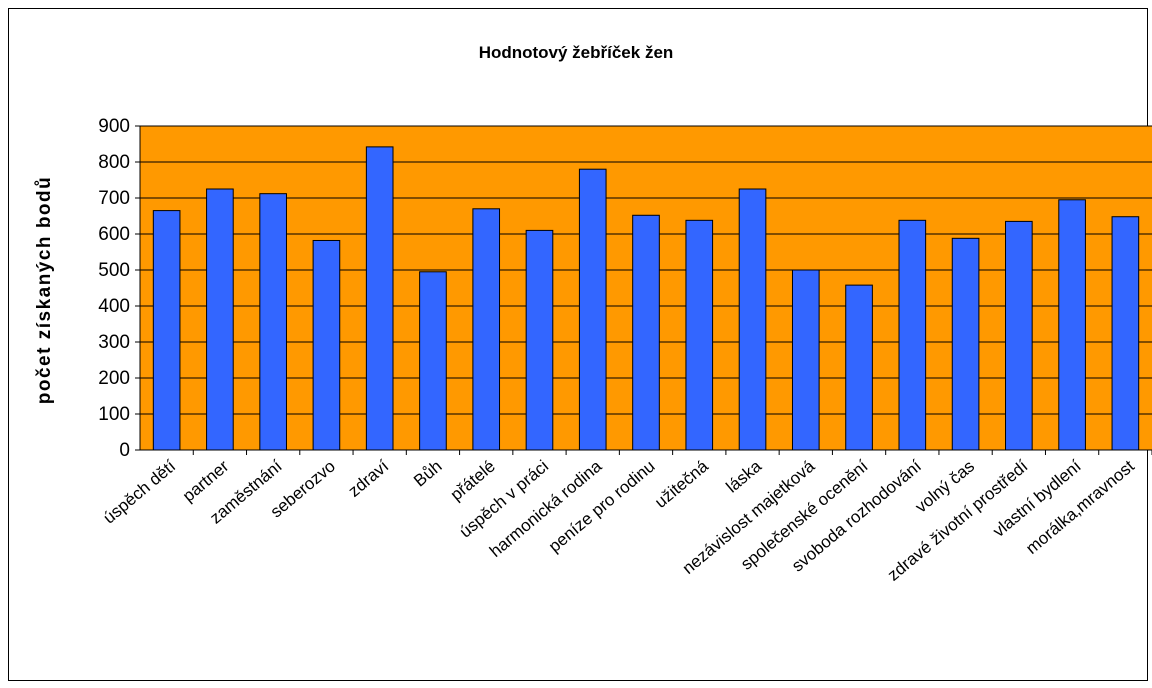 The height and width of the screenshot is (688, 1152). Describe the element at coordinates (44, 290) in the screenshot. I see `y-axis-label: počet získaných bodů` at that location.